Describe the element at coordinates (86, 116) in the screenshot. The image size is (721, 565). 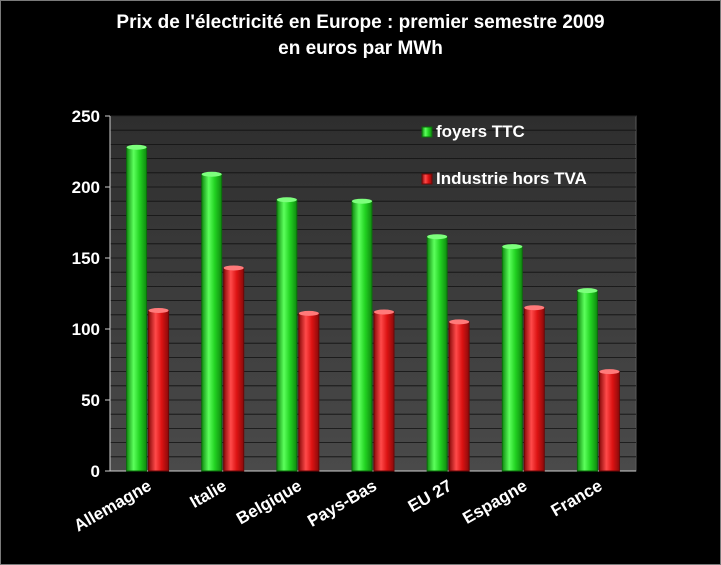
I see `y-tick-label: 250` at that location.